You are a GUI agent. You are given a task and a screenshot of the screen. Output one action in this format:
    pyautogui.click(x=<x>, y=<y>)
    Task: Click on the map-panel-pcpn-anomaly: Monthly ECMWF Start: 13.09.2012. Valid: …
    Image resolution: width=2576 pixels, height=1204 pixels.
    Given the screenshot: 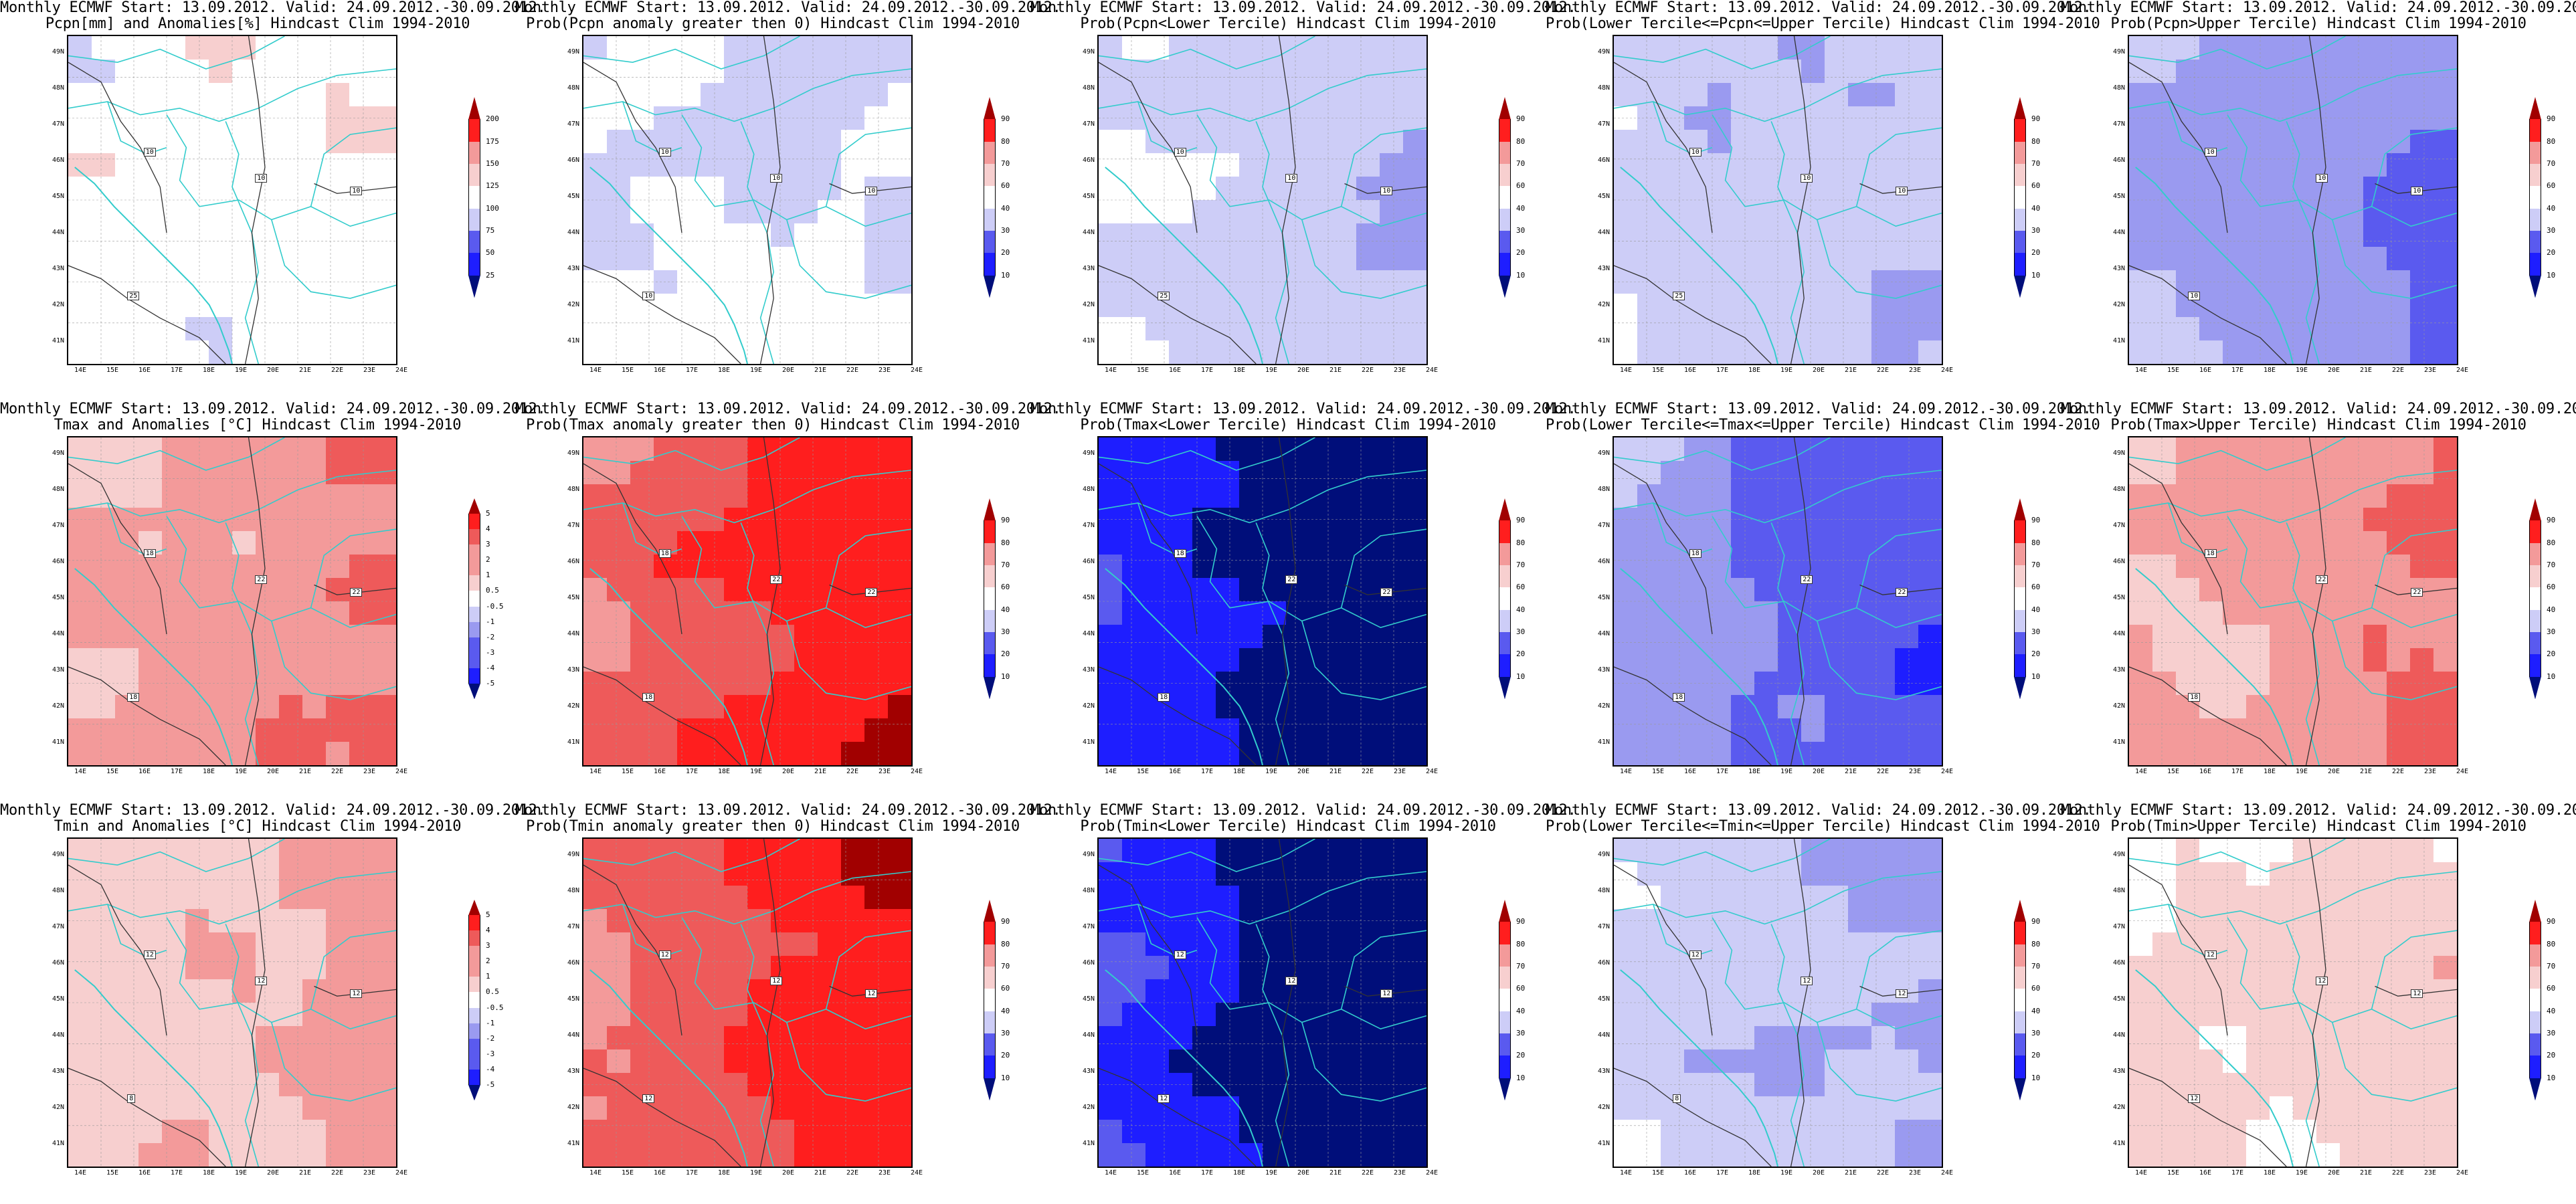 What is the action you would take?
    pyautogui.click(x=273, y=200)
    